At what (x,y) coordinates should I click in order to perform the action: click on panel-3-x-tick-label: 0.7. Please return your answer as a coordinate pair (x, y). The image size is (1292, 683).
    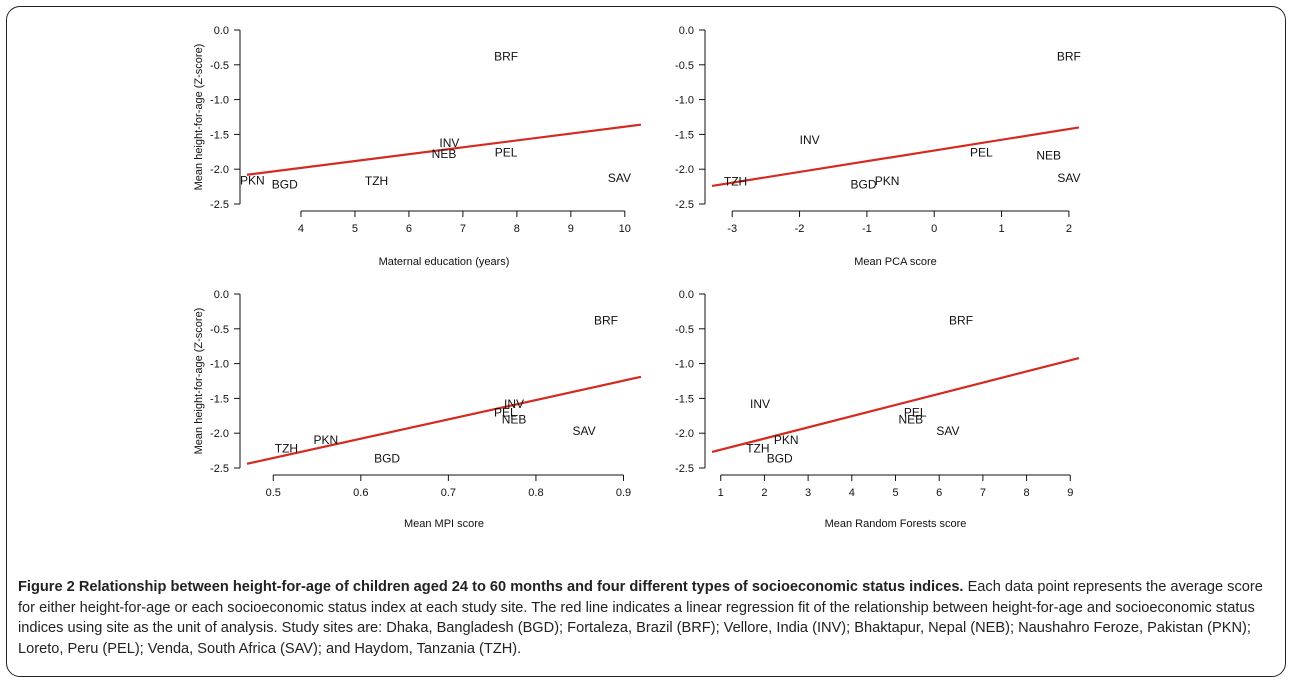
    Looking at the image, I should click on (448, 493).